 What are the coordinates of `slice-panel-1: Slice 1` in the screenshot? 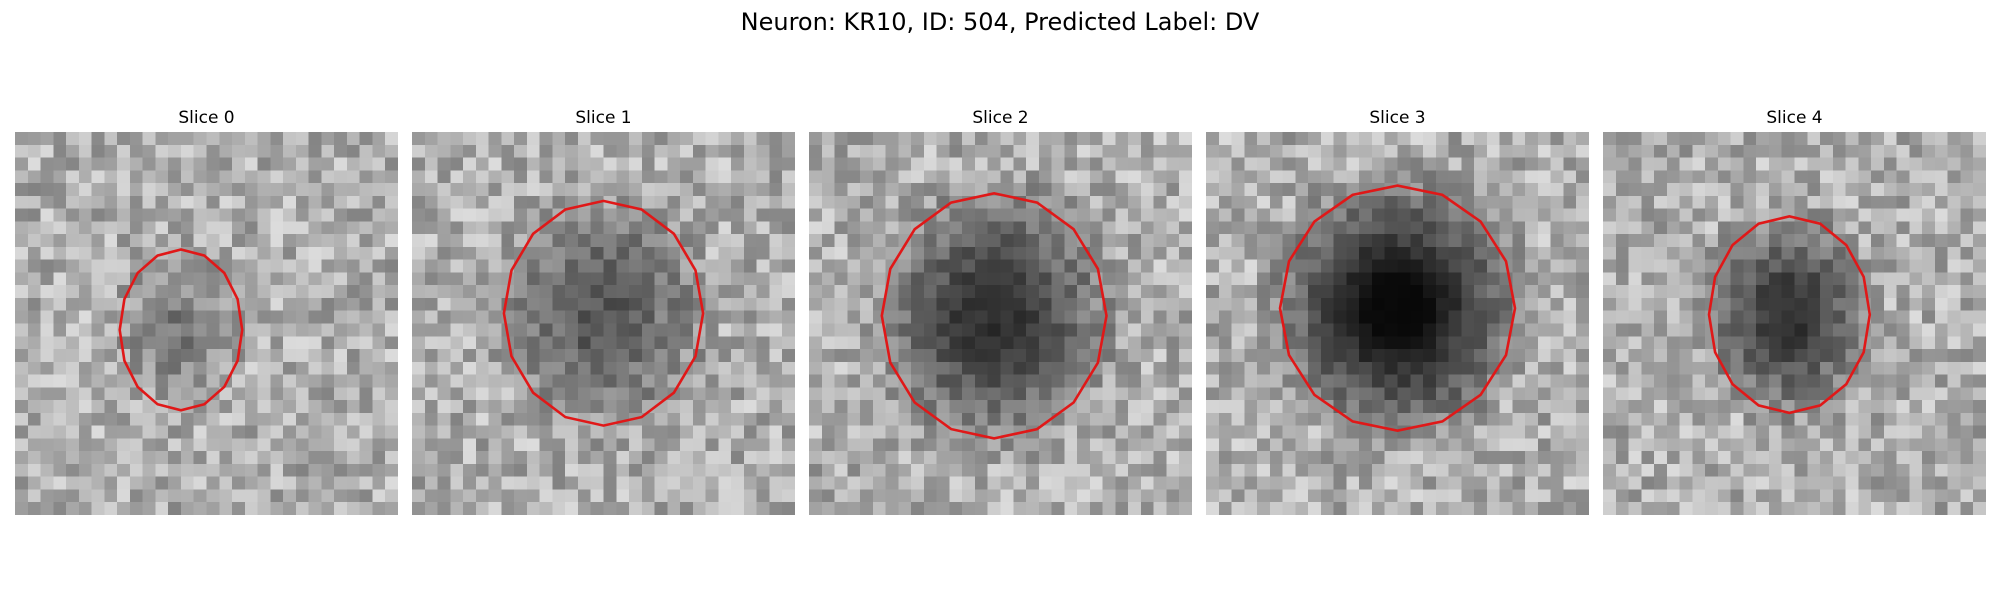 It's located at (603, 311).